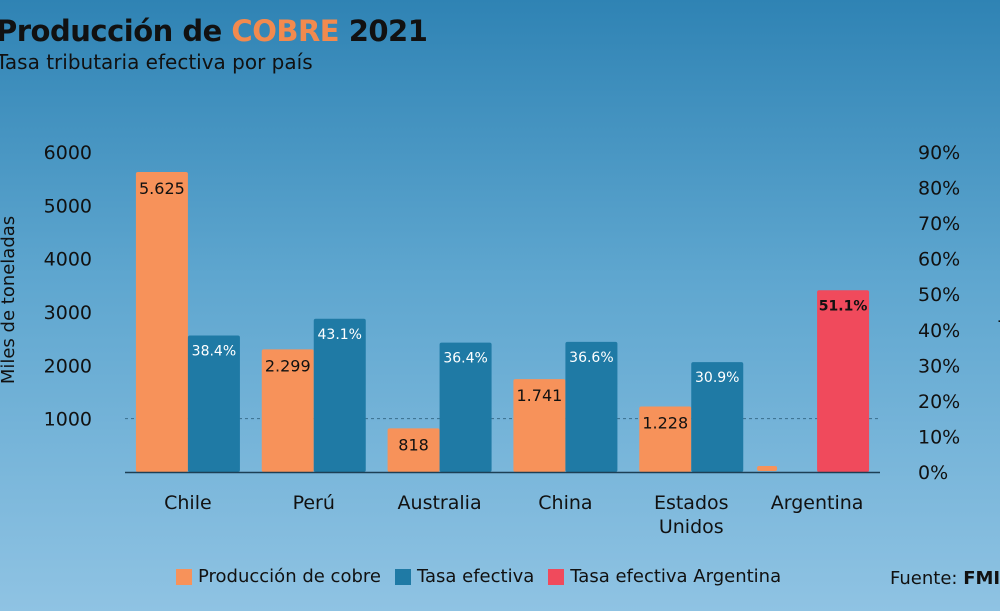  Describe the element at coordinates (939, 260) in the screenshot. I see `y-right-tick-label: 60%` at that location.